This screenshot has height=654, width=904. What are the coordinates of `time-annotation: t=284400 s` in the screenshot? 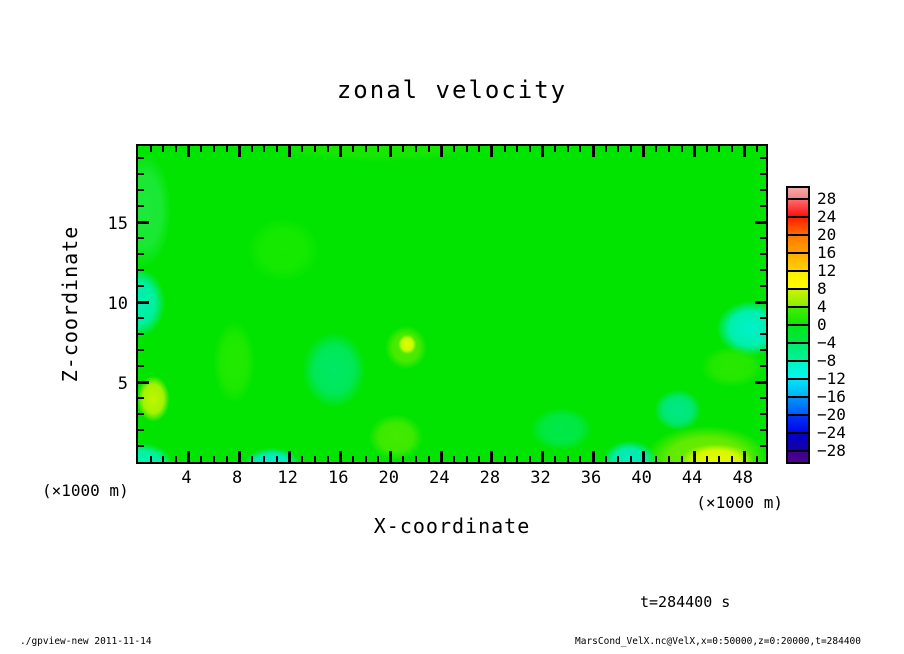 It's located at (685, 602).